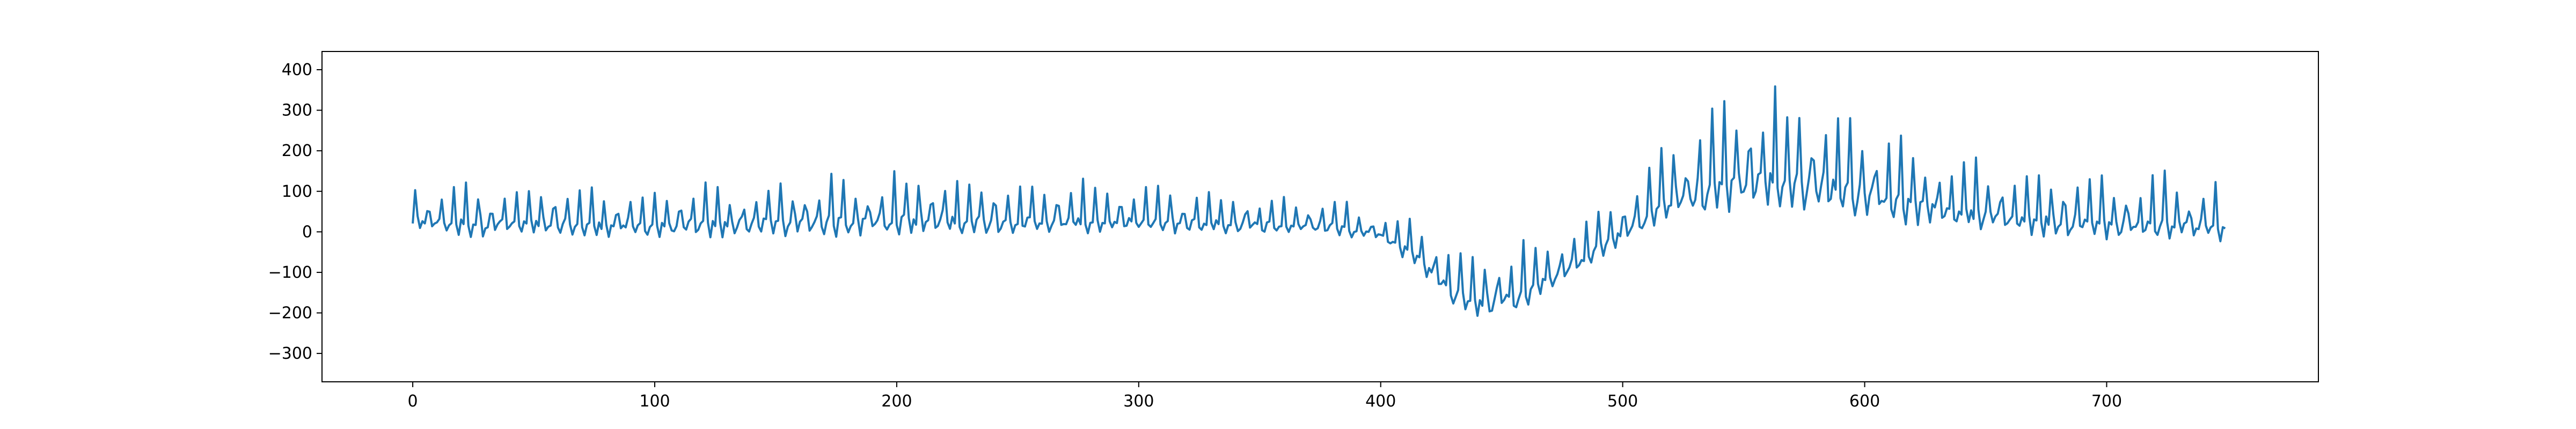 The height and width of the screenshot is (429, 2576). What do you see at coordinates (297, 110) in the screenshot?
I see `y-tick-label: 300` at bounding box center [297, 110].